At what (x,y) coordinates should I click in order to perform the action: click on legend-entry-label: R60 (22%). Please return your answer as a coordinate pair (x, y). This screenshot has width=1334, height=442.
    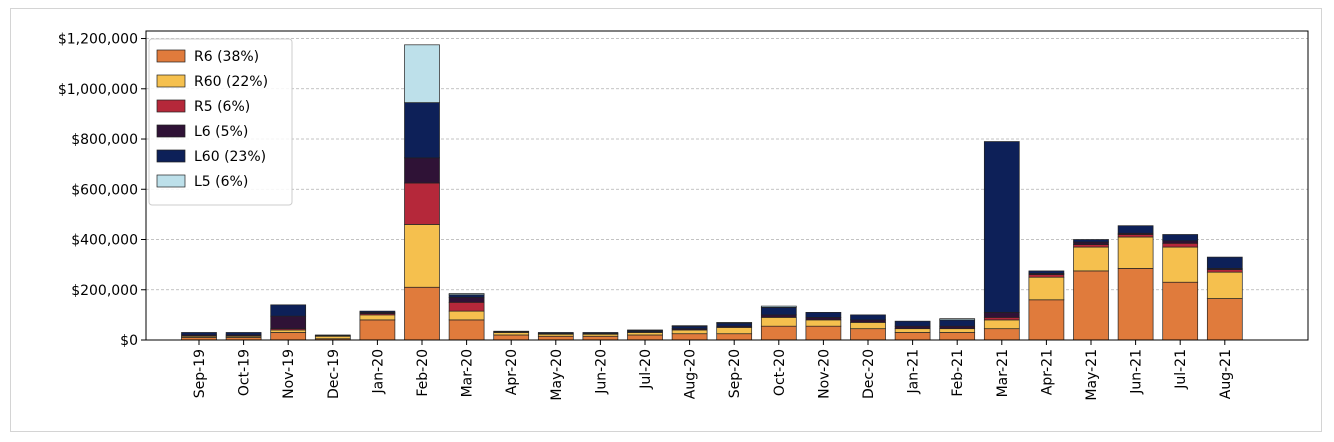
    Looking at the image, I should click on (231, 82).